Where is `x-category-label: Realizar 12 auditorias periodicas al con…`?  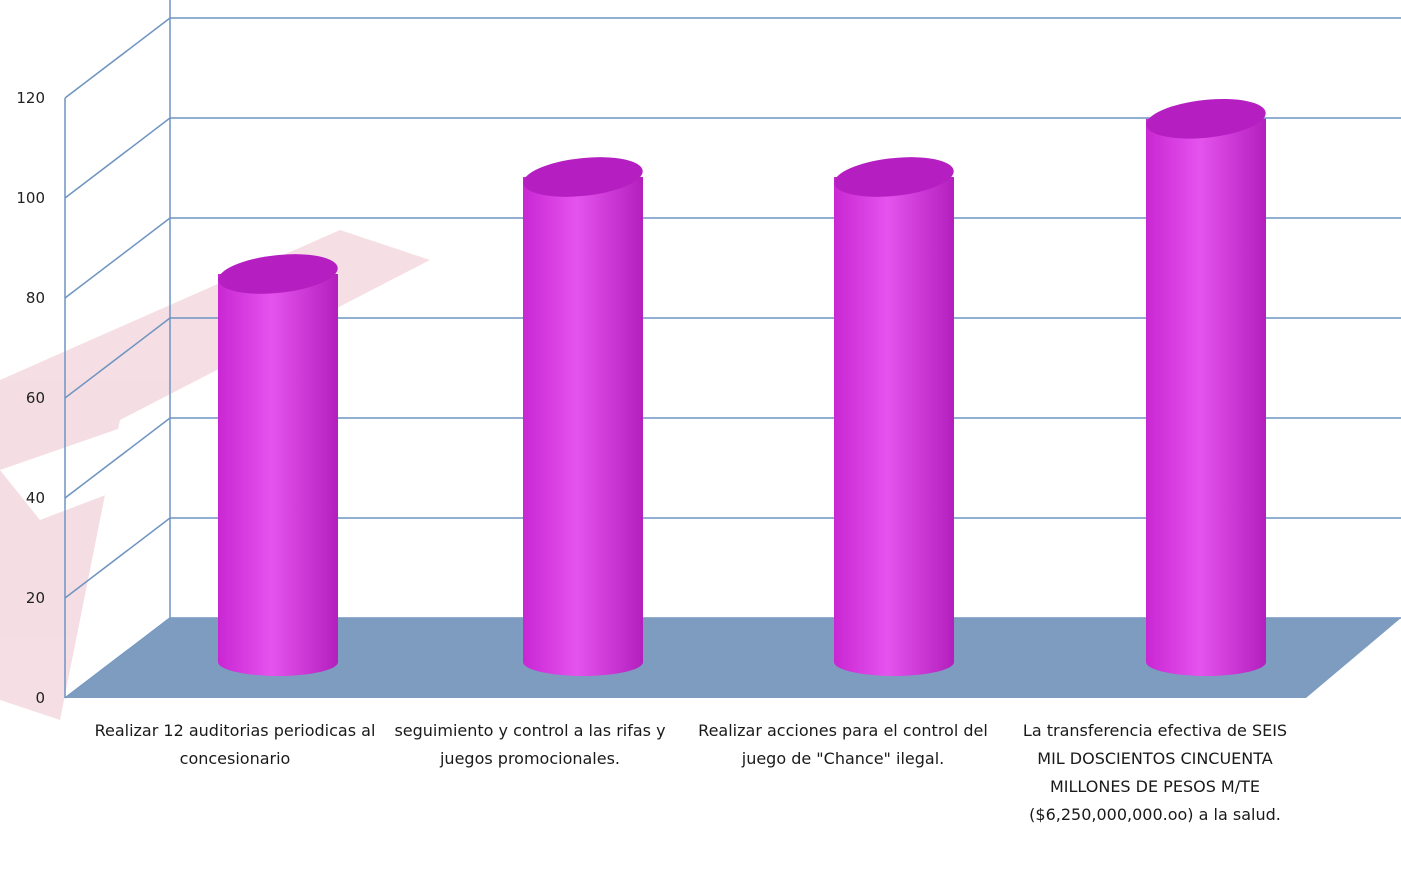
x-category-label: Realizar 12 auditorias periodicas al con… is located at coordinates (235, 744).